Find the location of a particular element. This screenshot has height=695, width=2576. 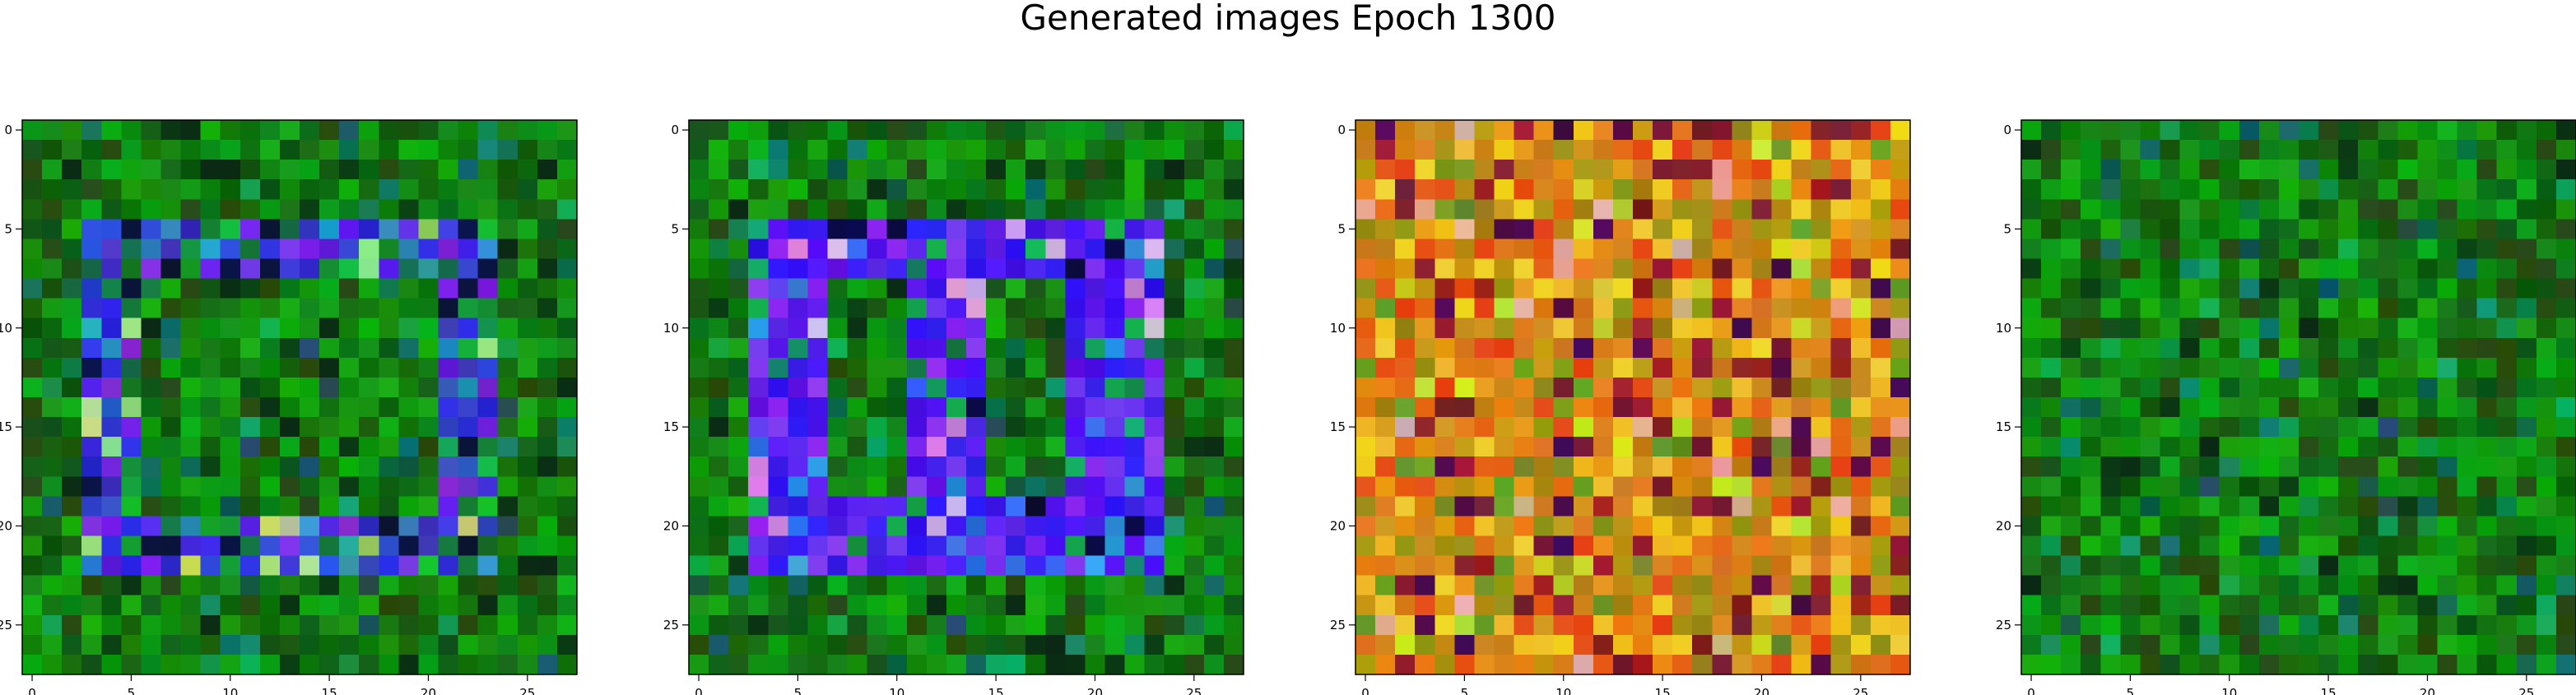

y-tick-label: 25 is located at coordinates (671, 625).